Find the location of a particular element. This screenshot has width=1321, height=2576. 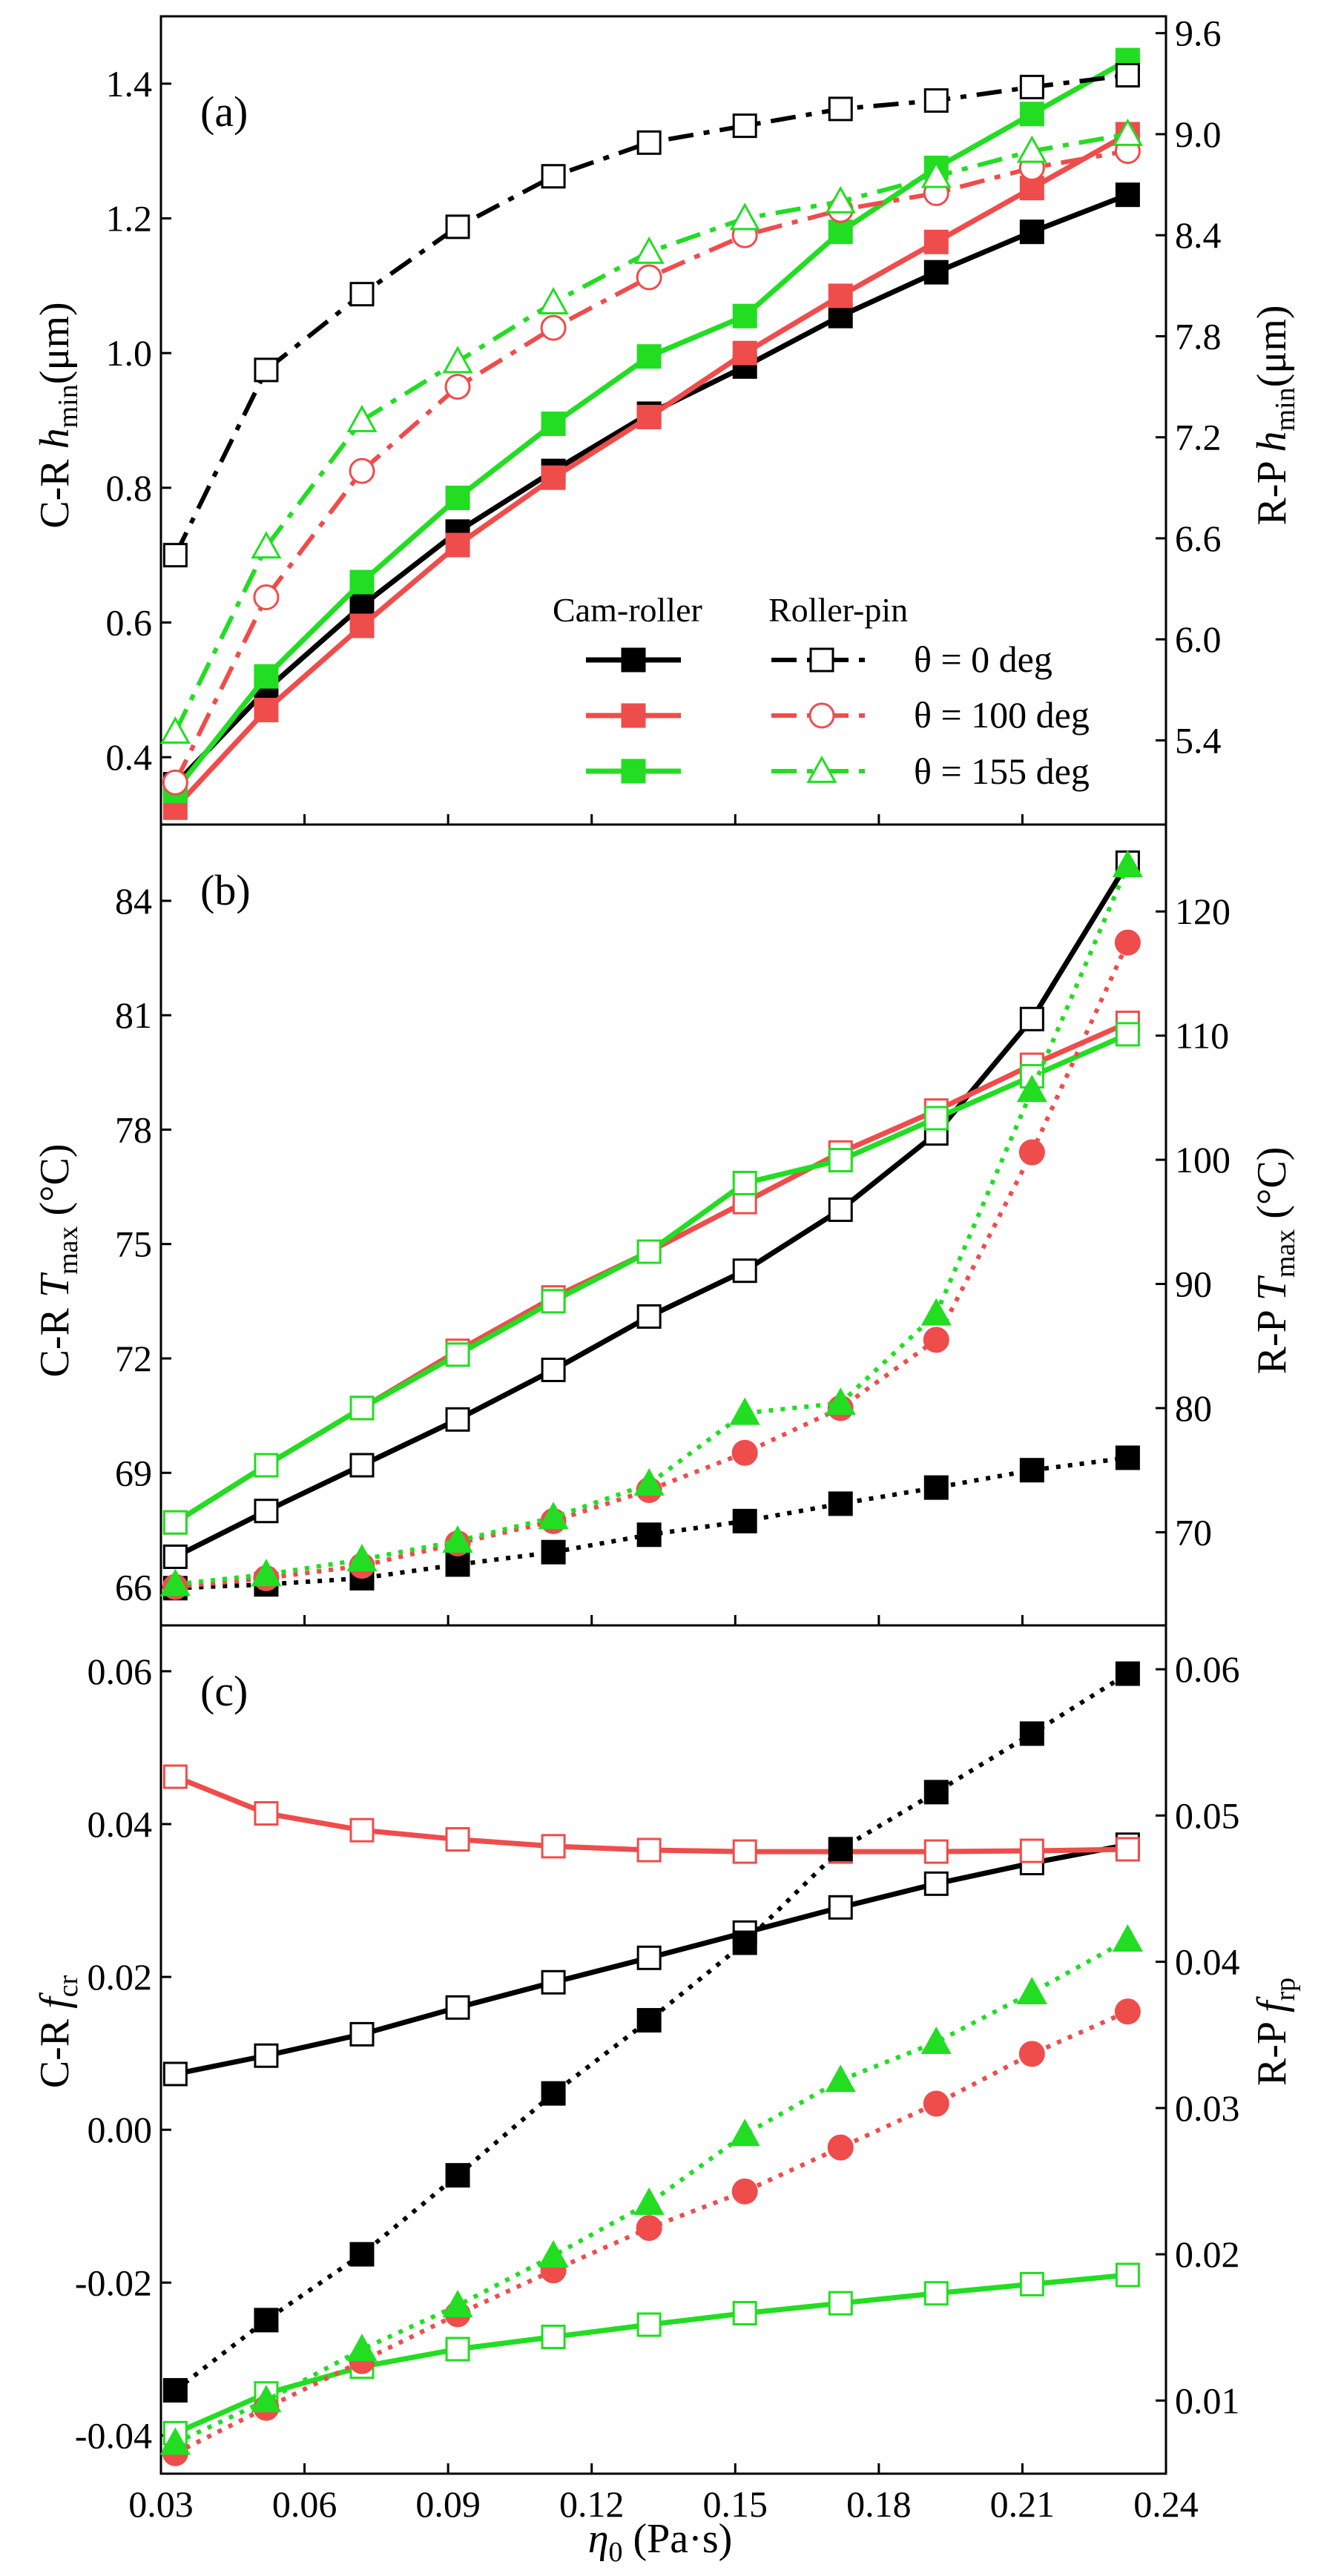

left-ytick-label: 78 is located at coordinates (133, 1129).